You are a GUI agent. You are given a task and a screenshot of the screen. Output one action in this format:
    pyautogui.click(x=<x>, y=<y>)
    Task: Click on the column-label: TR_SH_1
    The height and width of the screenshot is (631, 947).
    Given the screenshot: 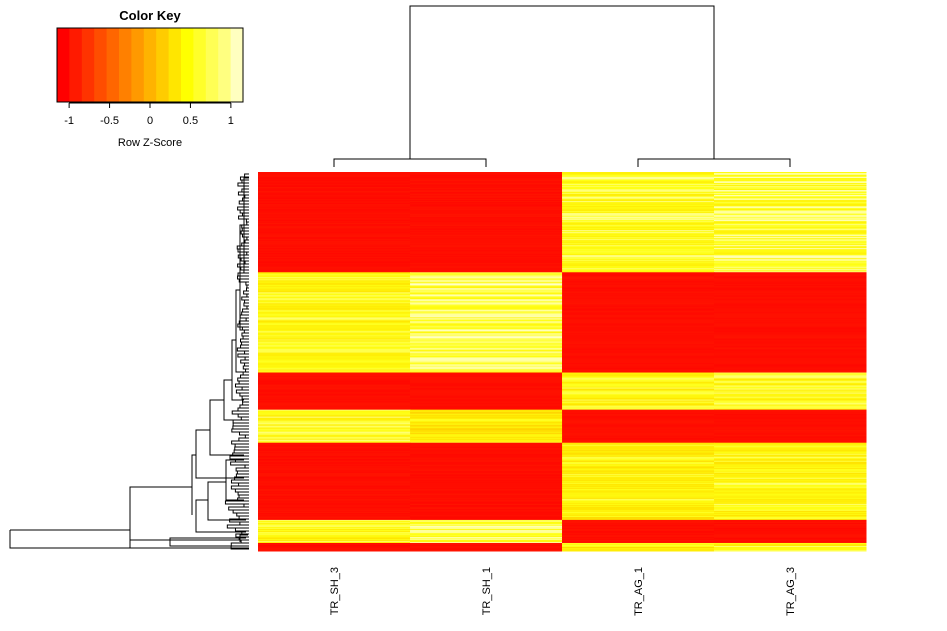 What is the action you would take?
    pyautogui.click(x=487, y=591)
    